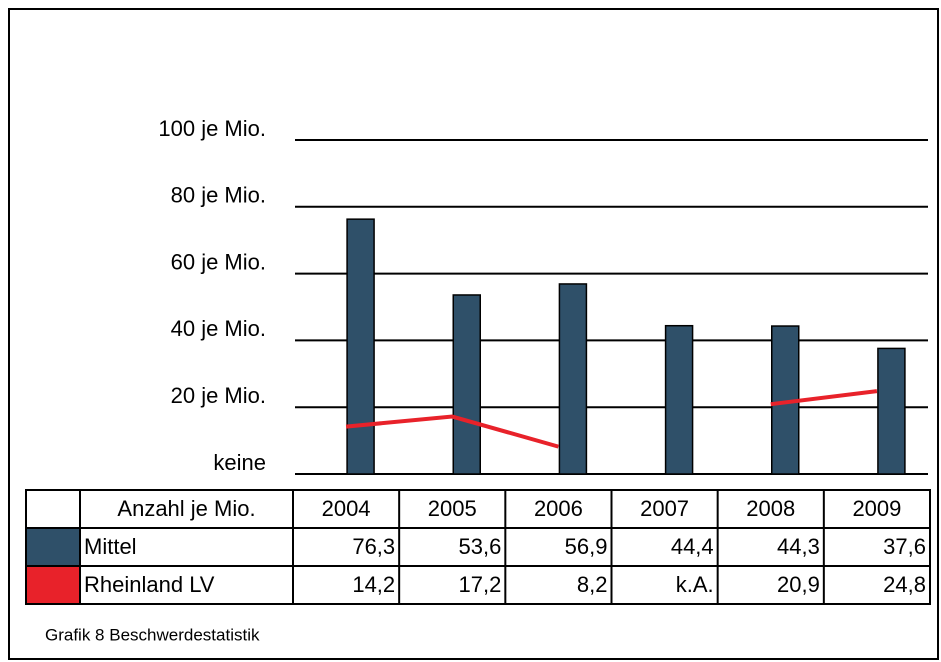  I want to click on value-label: 76,3, so click(373, 546).